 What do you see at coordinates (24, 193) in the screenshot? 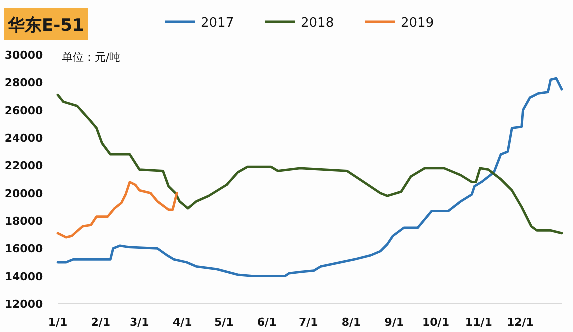
I see `y-tick-label: 20000` at bounding box center [24, 193].